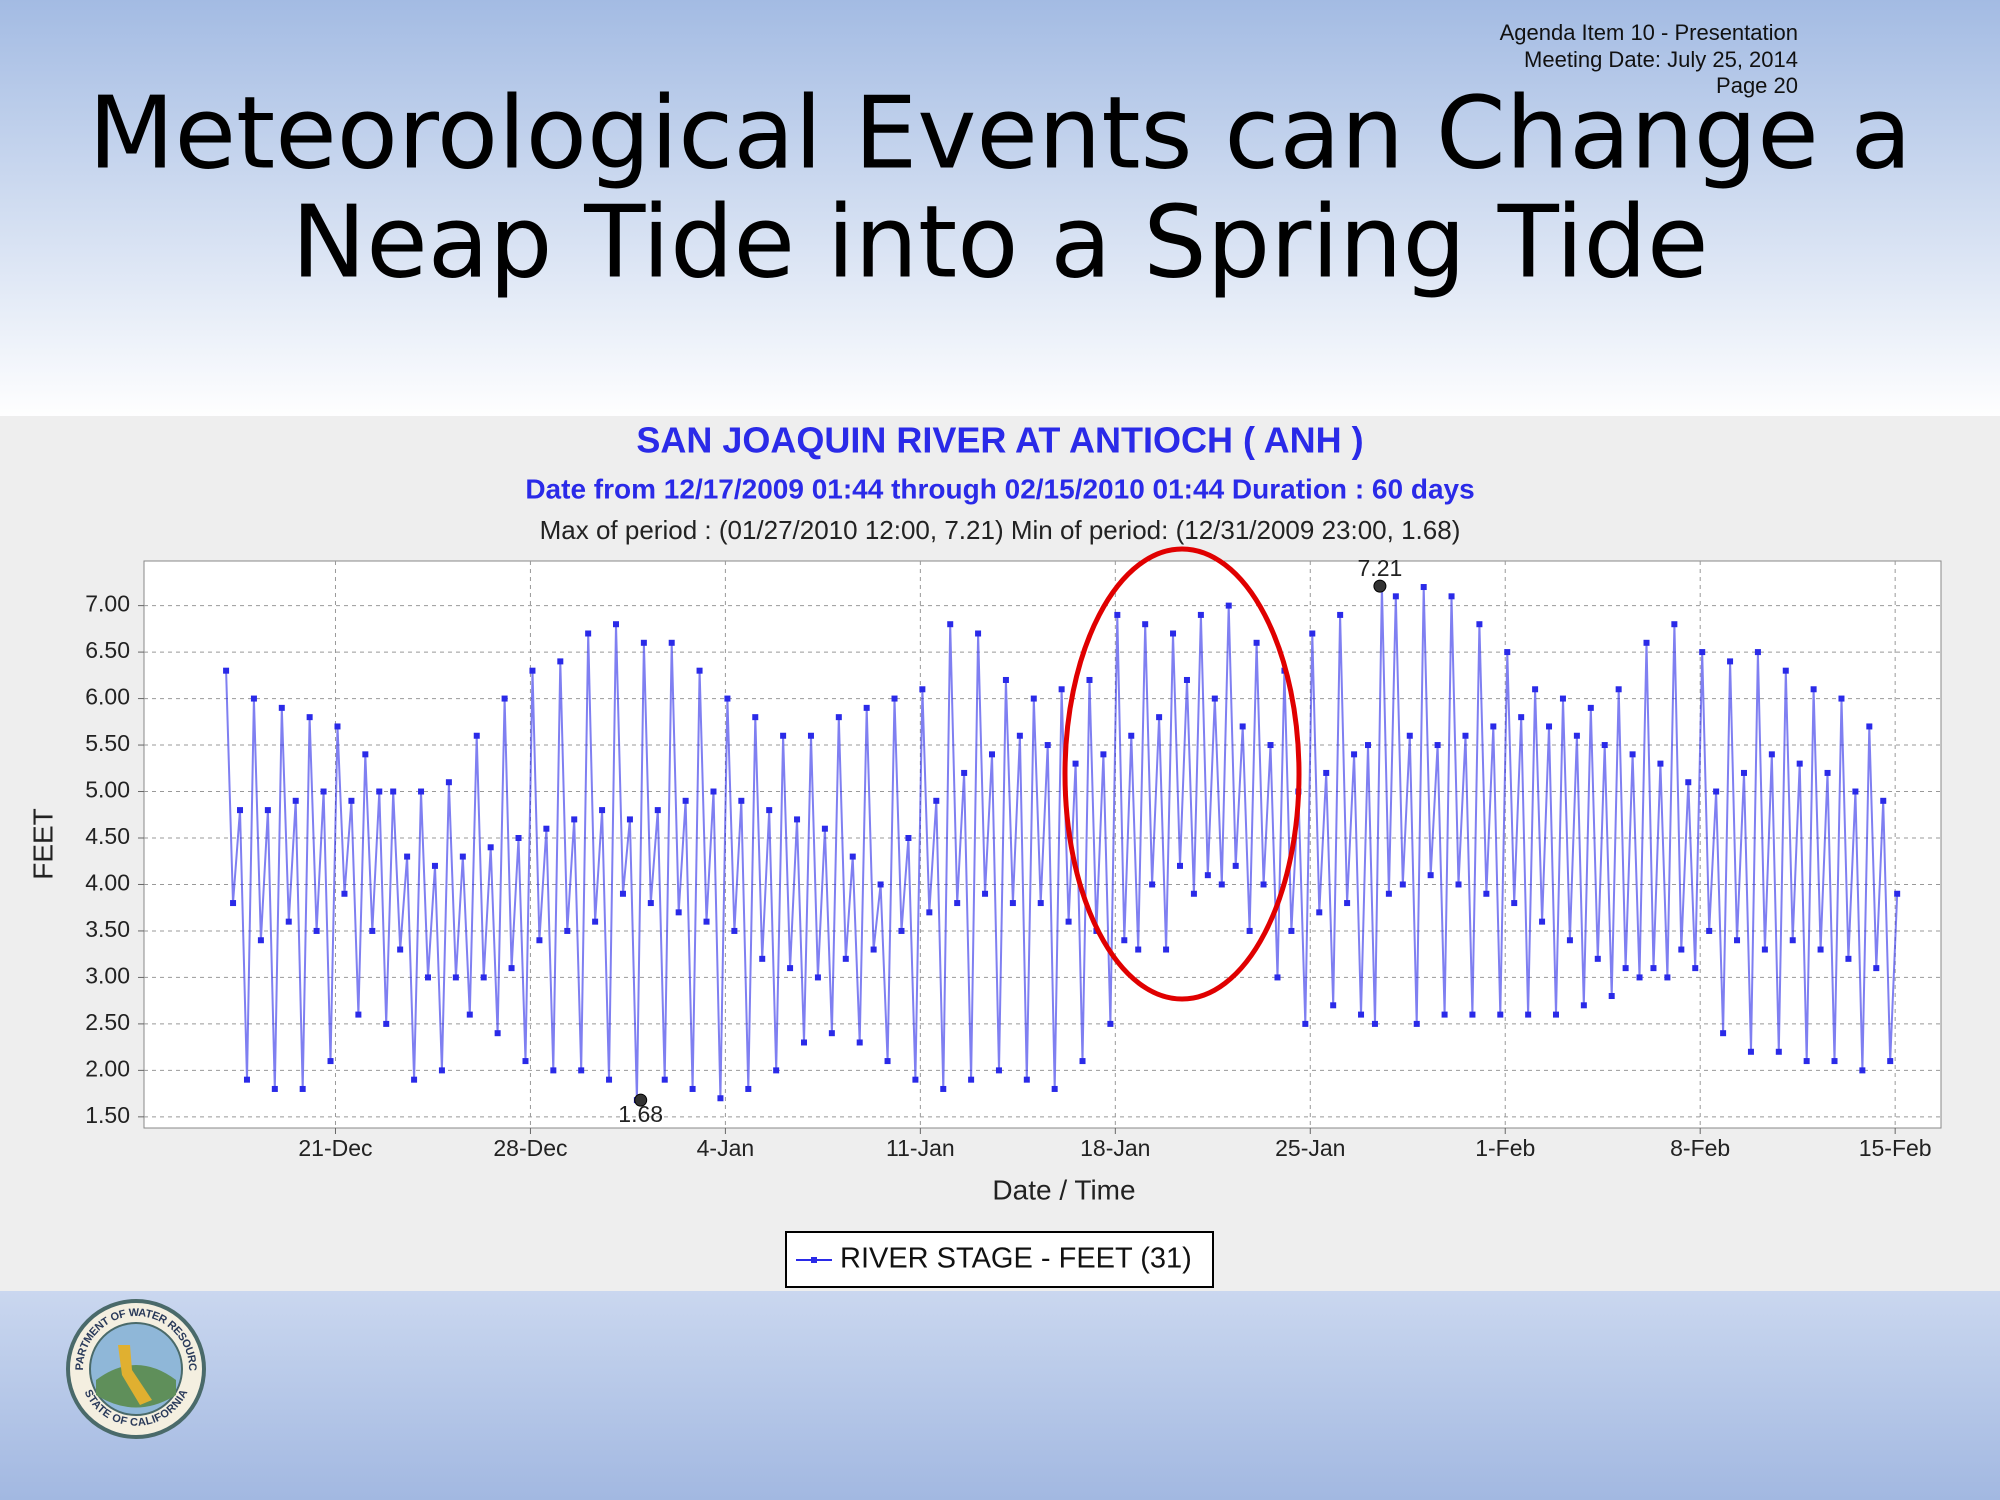 Image resolution: width=2000 pixels, height=1500 pixels. What do you see at coordinates (1700, 1148) in the screenshot?
I see `x-tick-label: 8-Feb` at bounding box center [1700, 1148].